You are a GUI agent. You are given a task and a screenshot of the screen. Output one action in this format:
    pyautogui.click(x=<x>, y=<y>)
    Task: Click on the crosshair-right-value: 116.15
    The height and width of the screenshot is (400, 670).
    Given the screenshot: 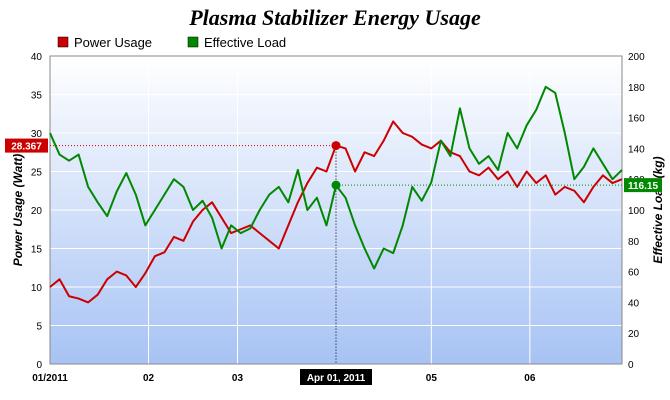 What is the action you would take?
    pyautogui.click(x=643, y=186)
    